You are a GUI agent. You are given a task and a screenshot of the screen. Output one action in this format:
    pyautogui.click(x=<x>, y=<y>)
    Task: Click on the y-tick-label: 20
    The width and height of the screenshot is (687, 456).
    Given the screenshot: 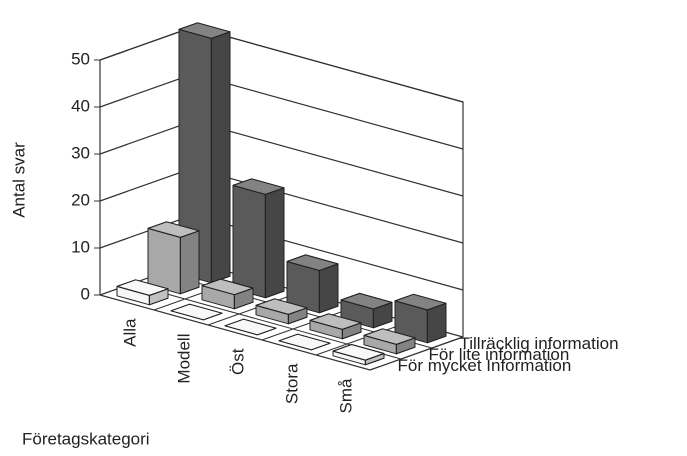 What is the action you would take?
    pyautogui.click(x=80, y=199)
    